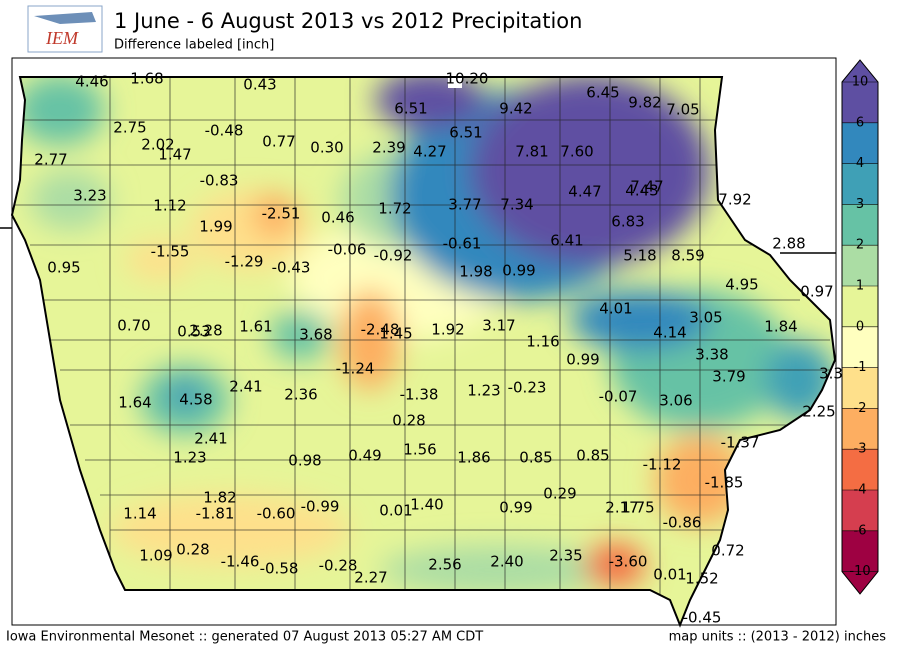 This screenshot has width=900, height=649. What do you see at coordinates (134, 403) in the screenshot?
I see `station-label: 1.64` at bounding box center [134, 403].